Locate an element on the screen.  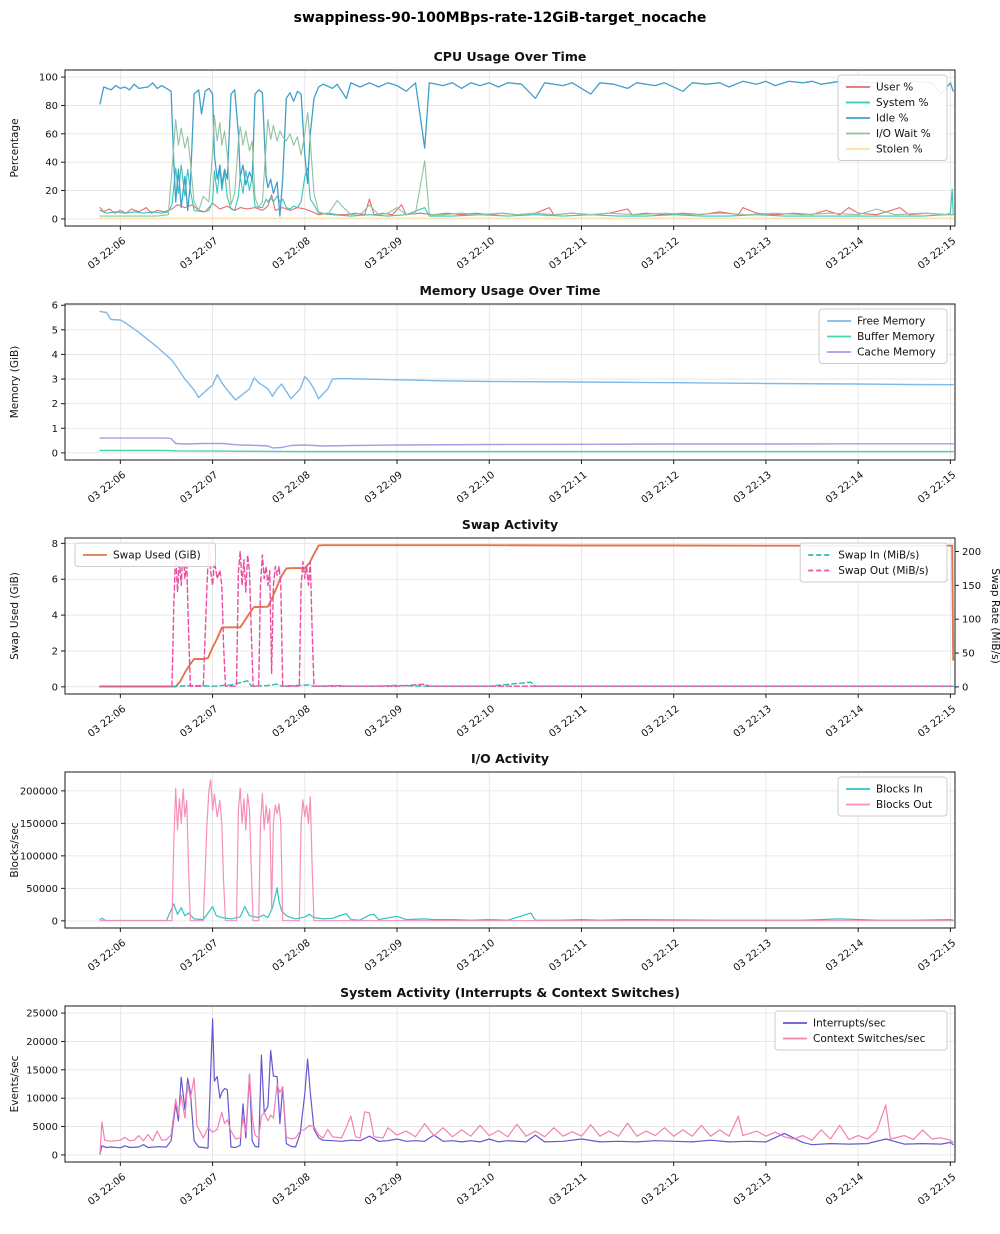
series-idle is located at coordinates (526, 148).